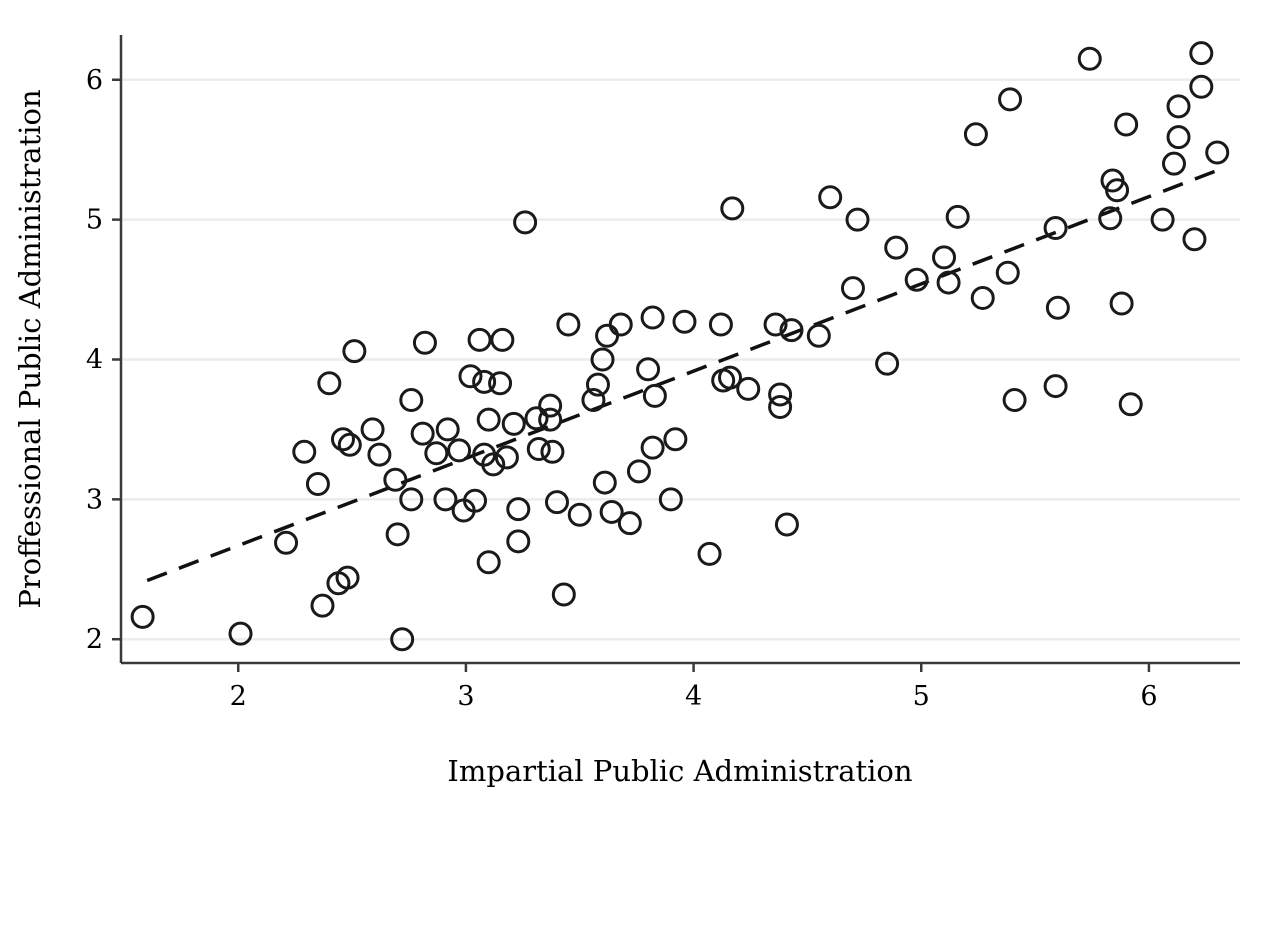  Describe the element at coordinates (465, 696) in the screenshot. I see `x-tick-label: 3` at that location.